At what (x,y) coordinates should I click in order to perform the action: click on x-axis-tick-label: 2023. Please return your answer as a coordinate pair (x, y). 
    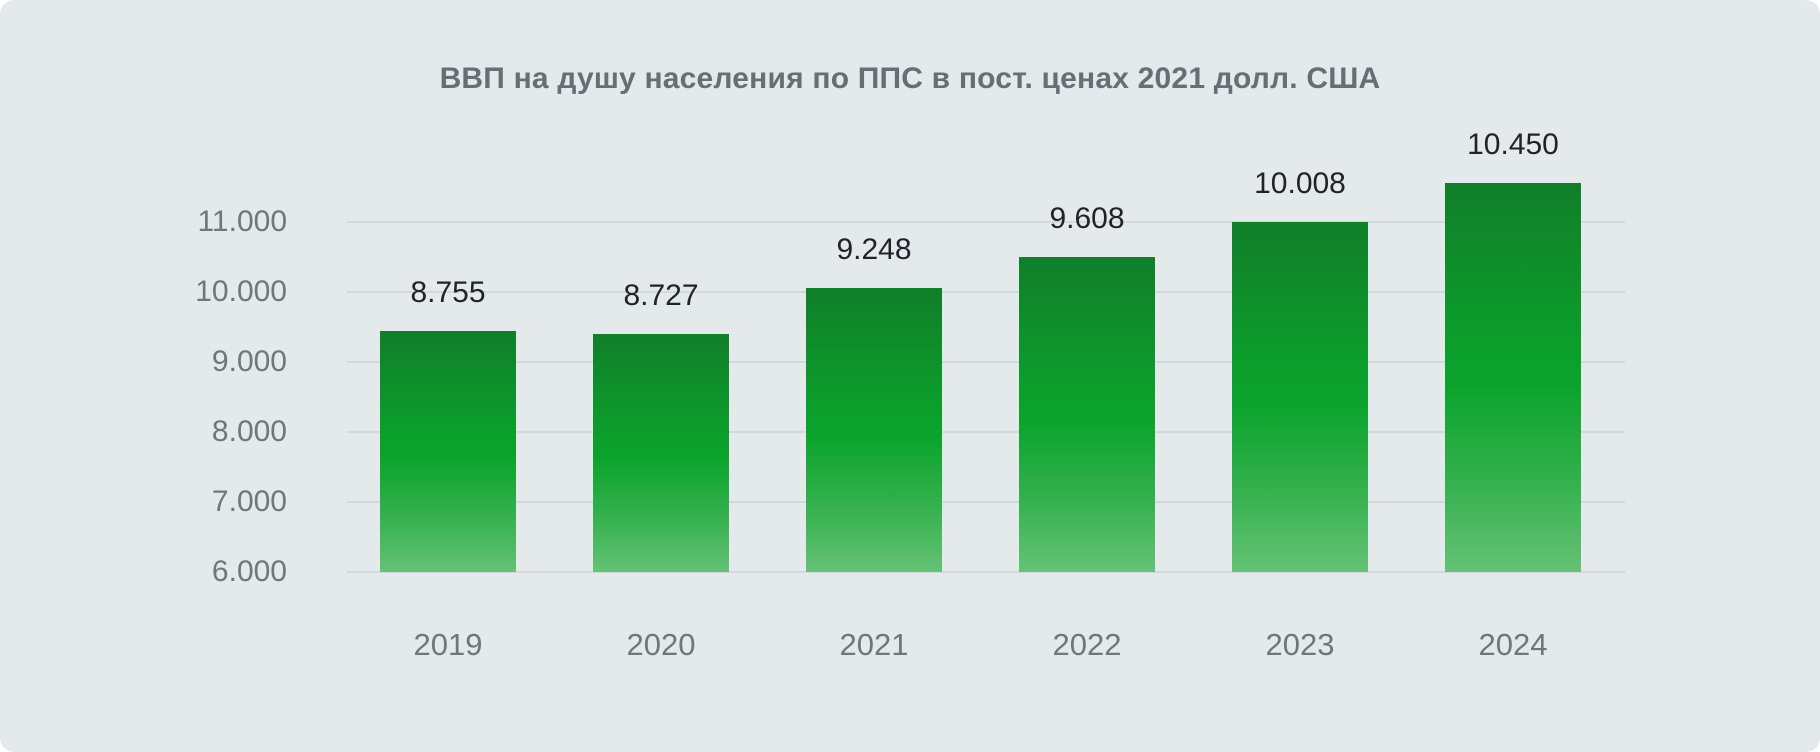
    Looking at the image, I should click on (1300, 644).